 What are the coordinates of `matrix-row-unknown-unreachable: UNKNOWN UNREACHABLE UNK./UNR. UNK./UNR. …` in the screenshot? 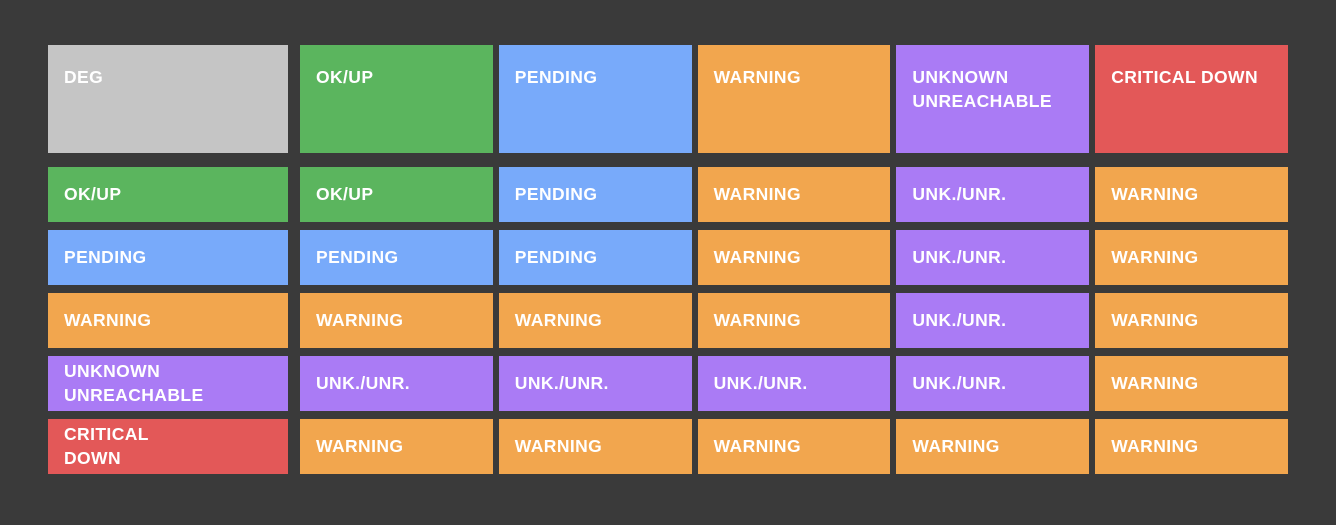 It's located at (668, 383).